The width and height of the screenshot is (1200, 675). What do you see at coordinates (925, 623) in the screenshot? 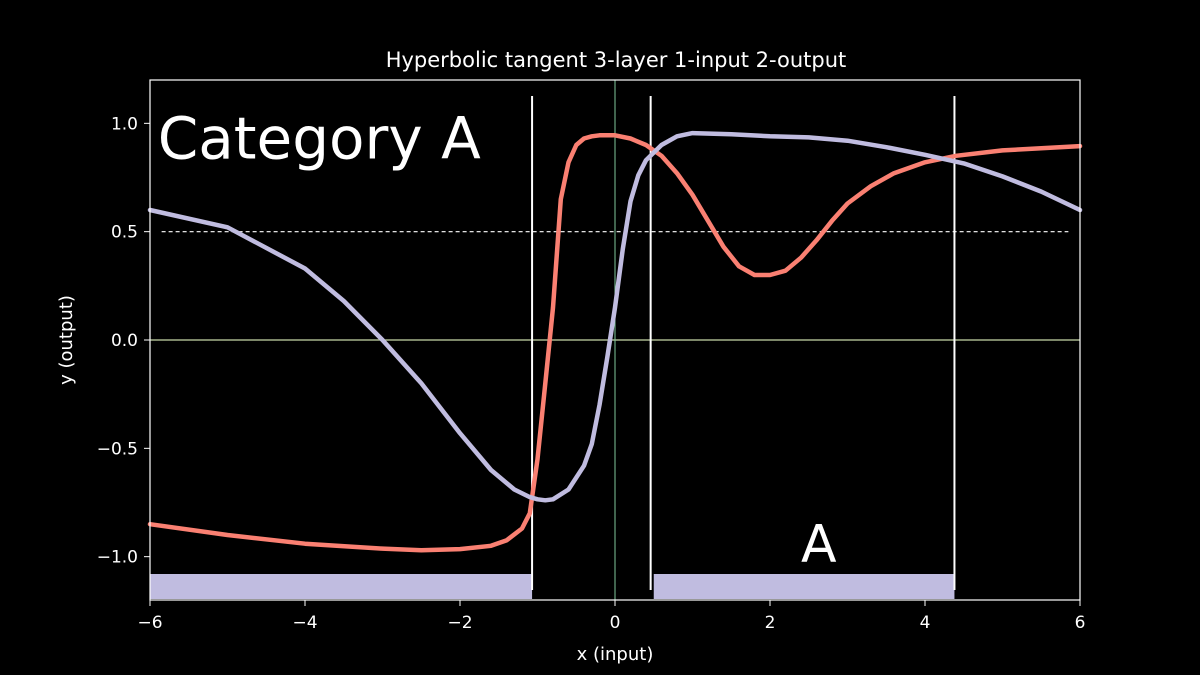
I see `x-tick-label-5: 4` at bounding box center [925, 623].